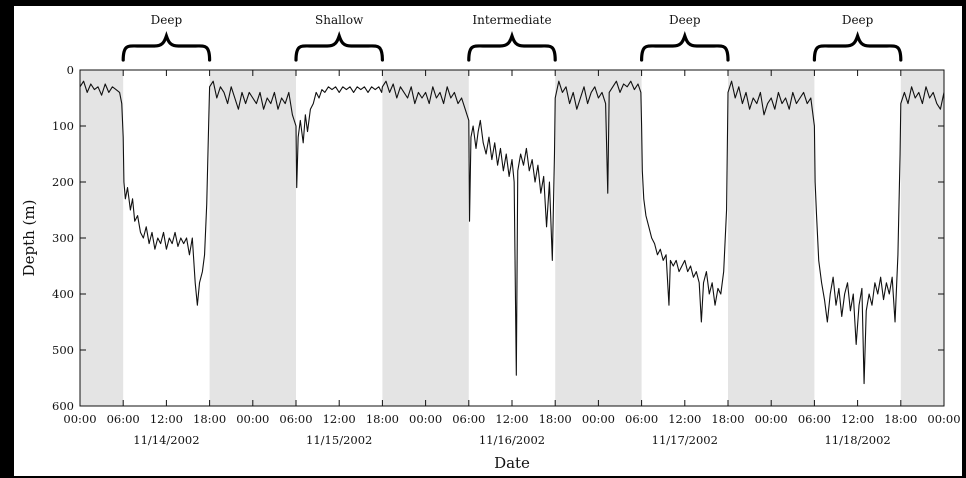  I want to click on date-label-2: 11/16/2002, so click(512, 440).